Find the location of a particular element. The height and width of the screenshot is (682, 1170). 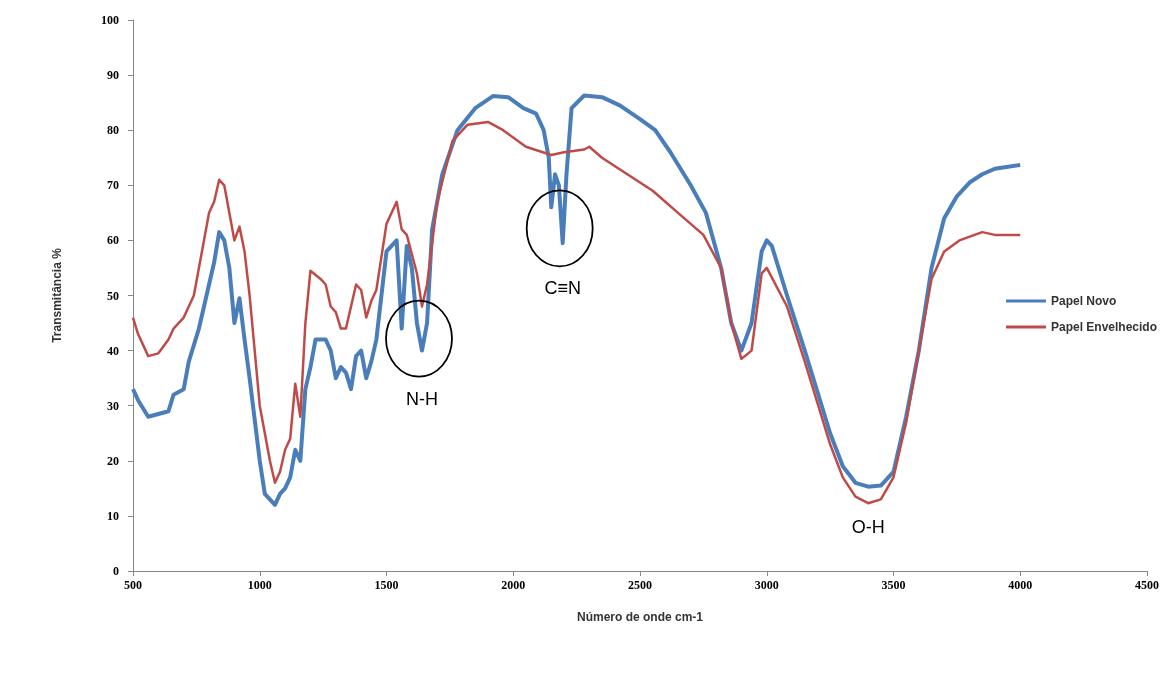

y-tick-label: 80 is located at coordinates (113, 130).